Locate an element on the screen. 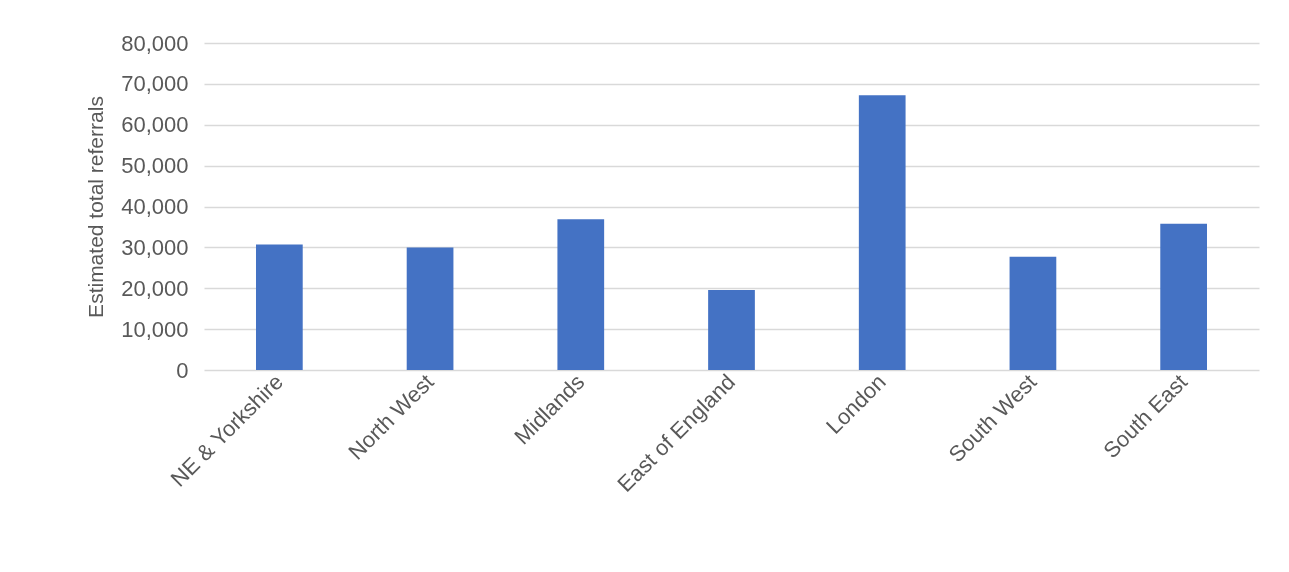 This screenshot has width=1289, height=572. y-tick-label: 0 is located at coordinates (182, 370).